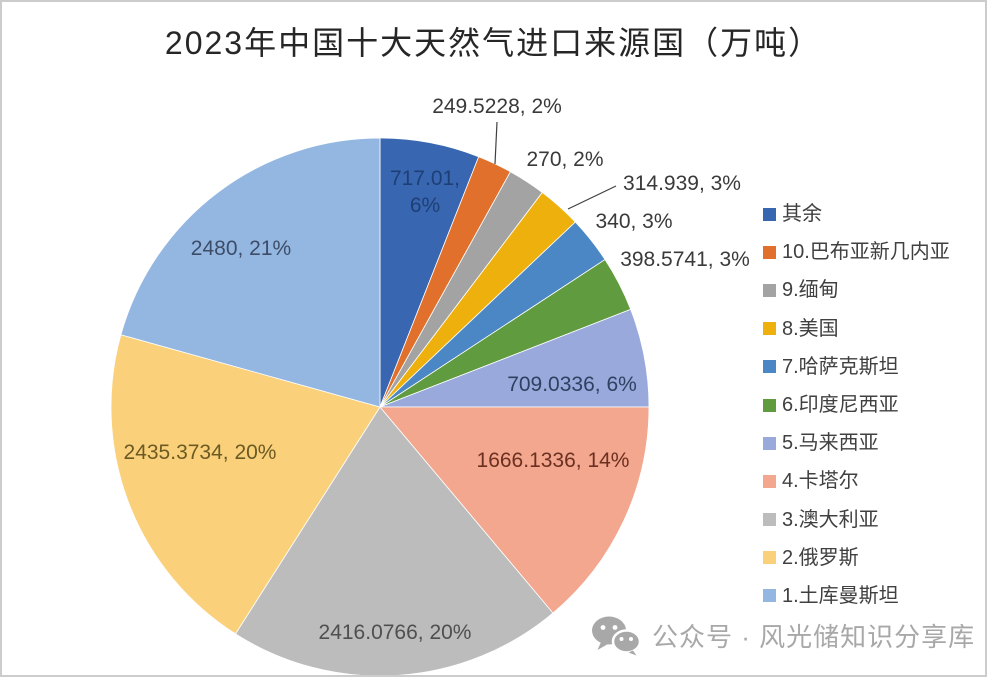 This screenshot has width=987, height=677. I want to click on slice-label-9: 2435.3734, 20%, so click(200, 452).